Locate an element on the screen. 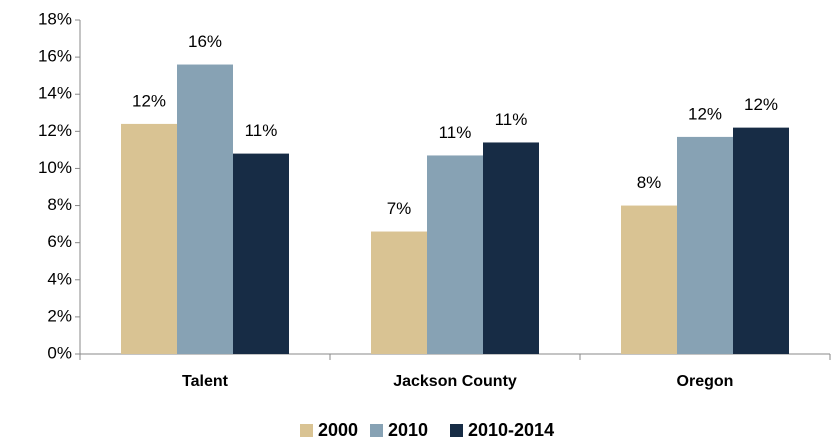  x-tick-label: Oregon is located at coordinates (705, 381).